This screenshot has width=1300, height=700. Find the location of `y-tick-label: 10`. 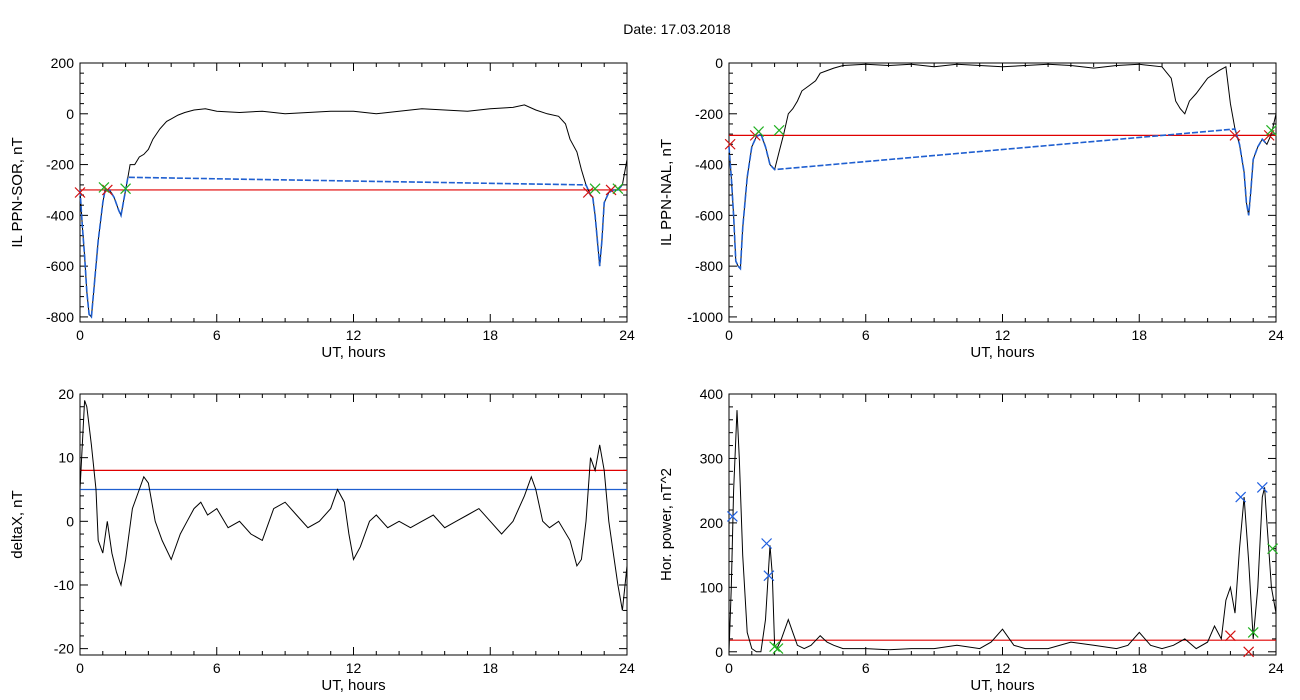

y-tick-label: 10 is located at coordinates (66, 458).